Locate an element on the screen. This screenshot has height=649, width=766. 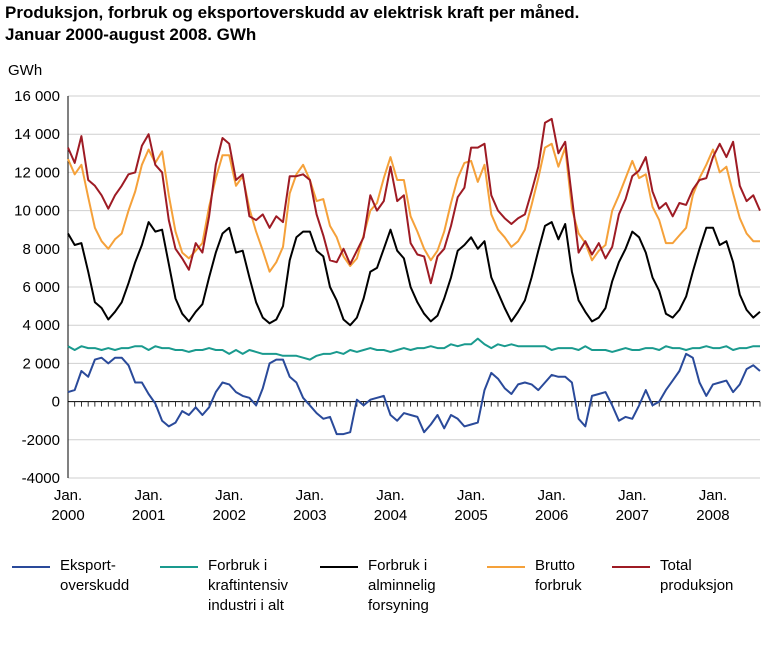
legend-item: Eksport- overskudd is located at coordinates (70, 576).